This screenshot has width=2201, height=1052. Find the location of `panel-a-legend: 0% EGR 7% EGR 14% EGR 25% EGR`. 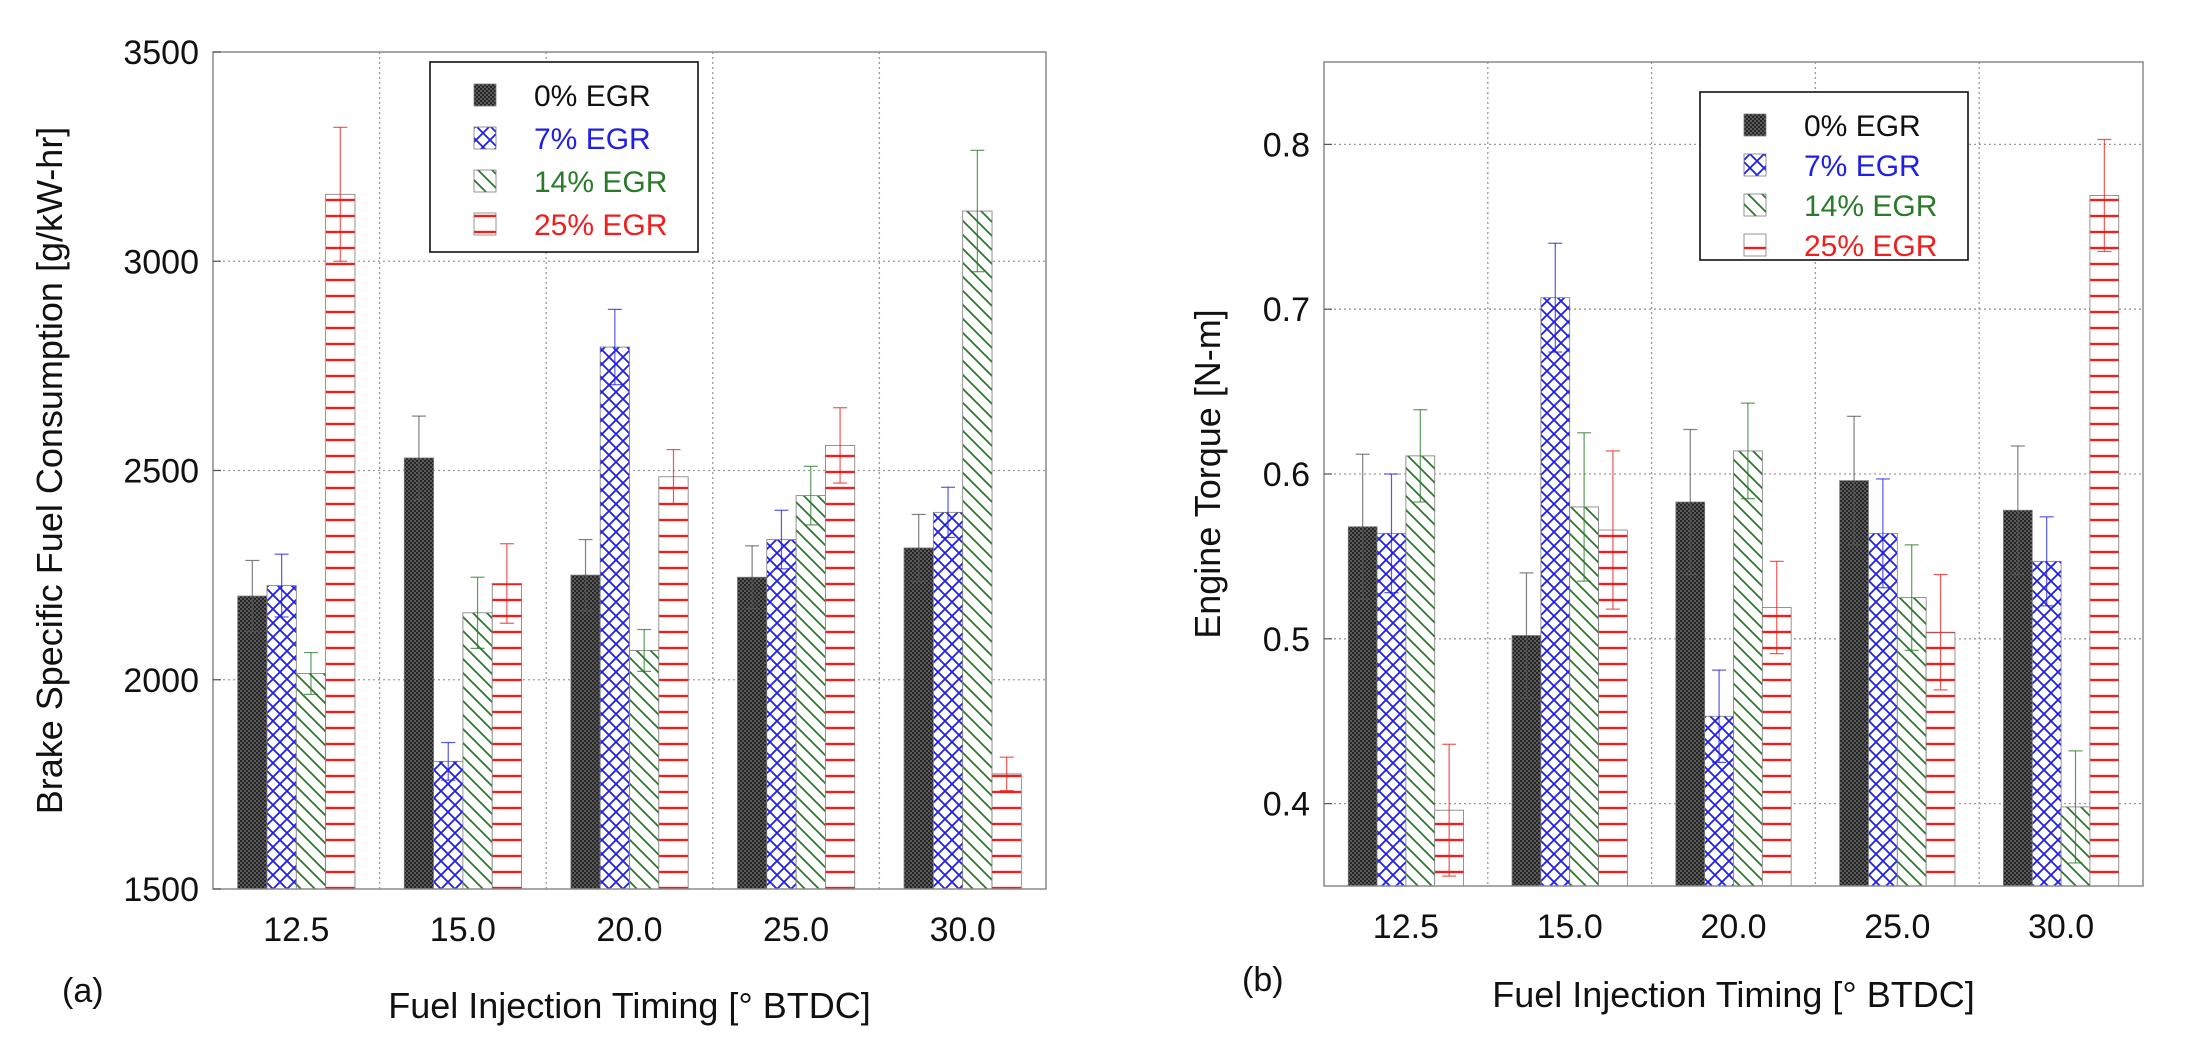

panel-a-legend: 0% EGR 7% EGR 14% EGR 25% EGR is located at coordinates (564, 157).